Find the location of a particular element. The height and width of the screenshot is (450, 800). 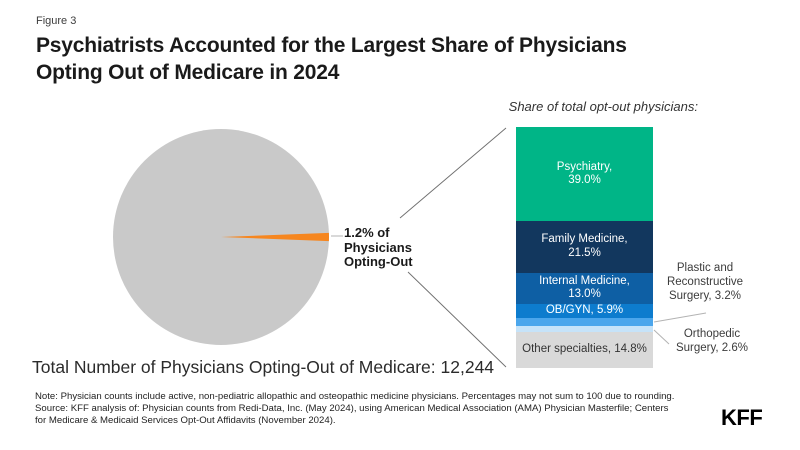

bar-segment-obgyn: OB/GYN, 5.9% is located at coordinates (584, 311).